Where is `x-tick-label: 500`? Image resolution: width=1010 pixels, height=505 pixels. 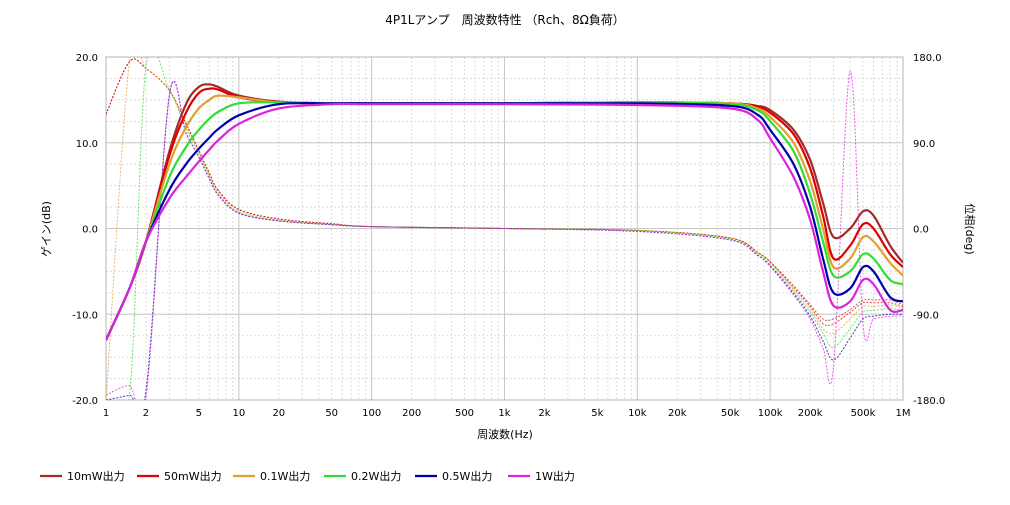
x-tick-label: 500 is located at coordinates (464, 413).